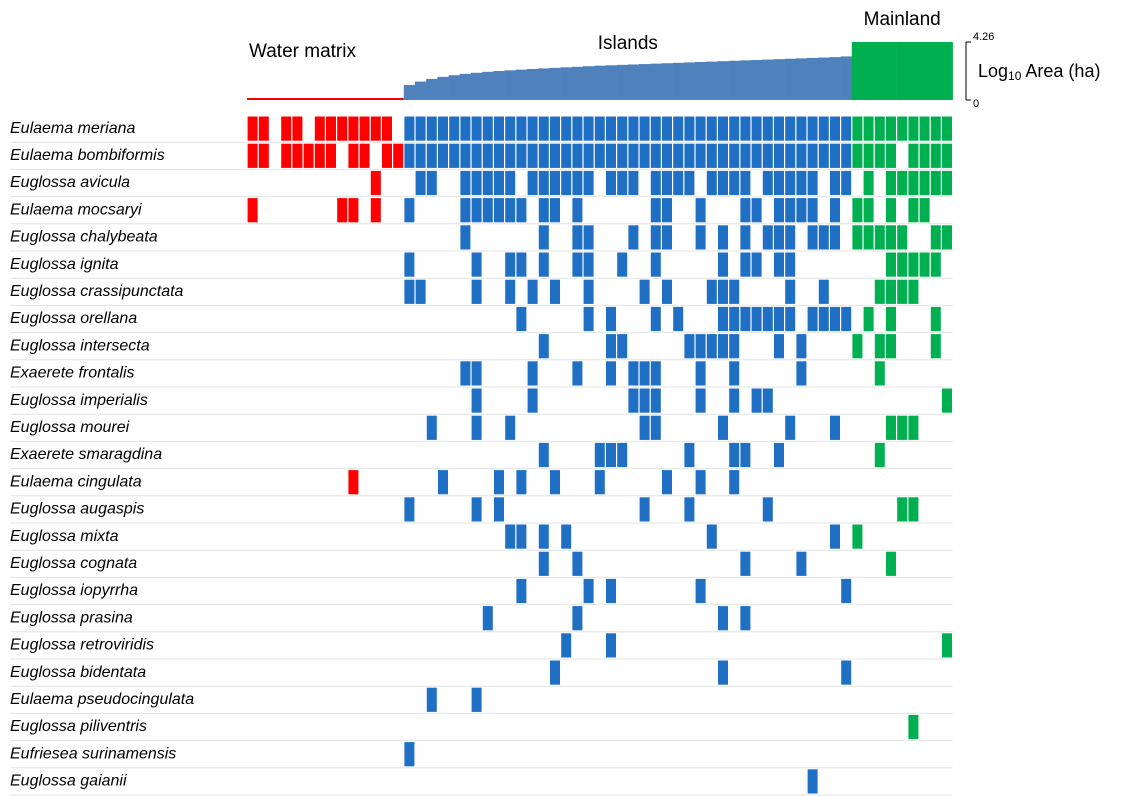 Image resolution: width=1138 pixels, height=796 pixels. I want to click on row-label: Euglossa chalybeata, so click(84, 237).